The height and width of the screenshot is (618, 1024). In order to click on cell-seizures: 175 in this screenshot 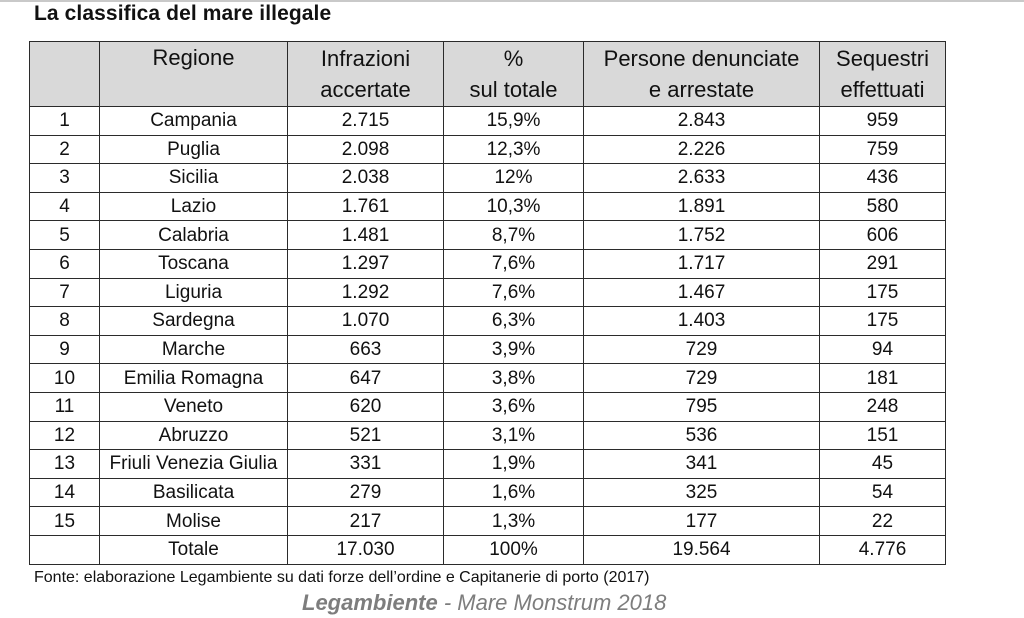, I will do `click(882, 292)`.